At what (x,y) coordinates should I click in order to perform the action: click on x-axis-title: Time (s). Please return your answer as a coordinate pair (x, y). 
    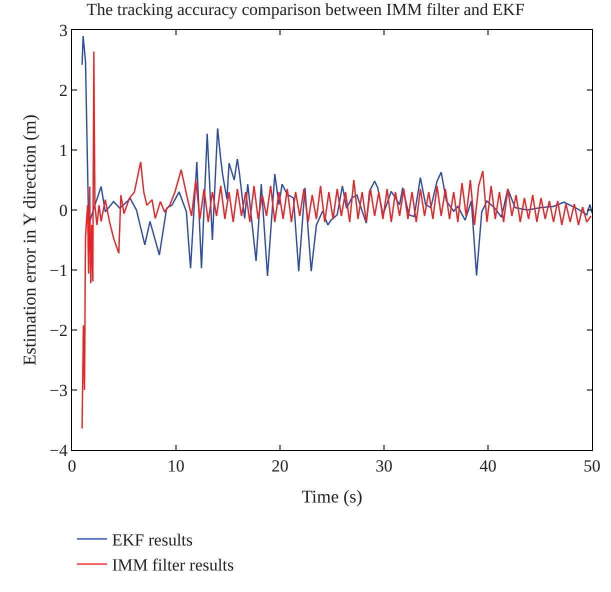
    Looking at the image, I should click on (332, 496).